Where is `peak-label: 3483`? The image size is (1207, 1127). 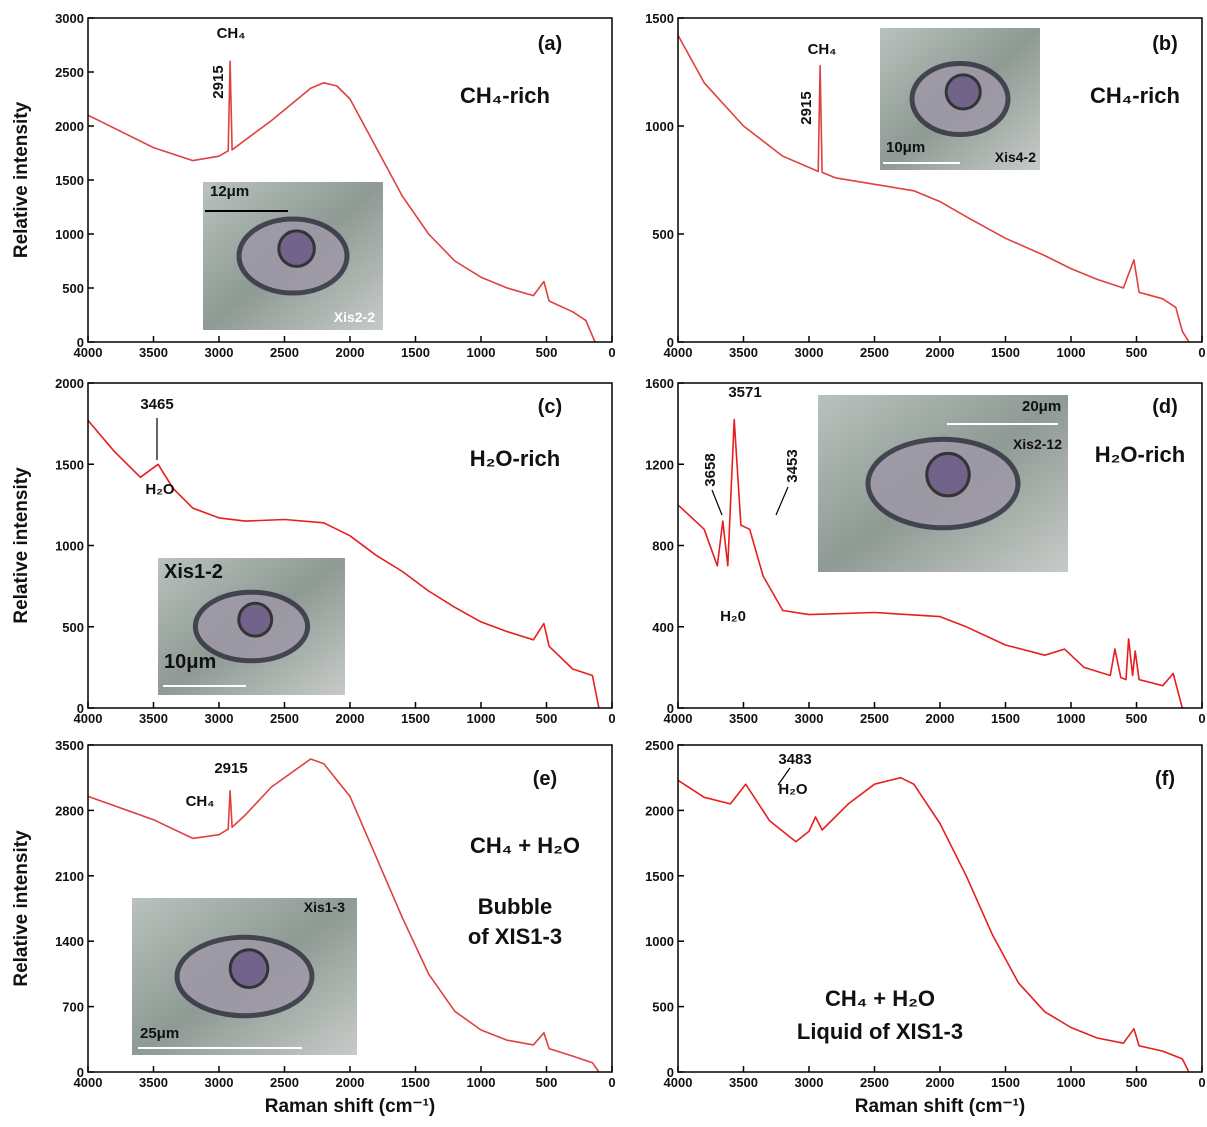
peak-label: 3483 is located at coordinates (794, 759).